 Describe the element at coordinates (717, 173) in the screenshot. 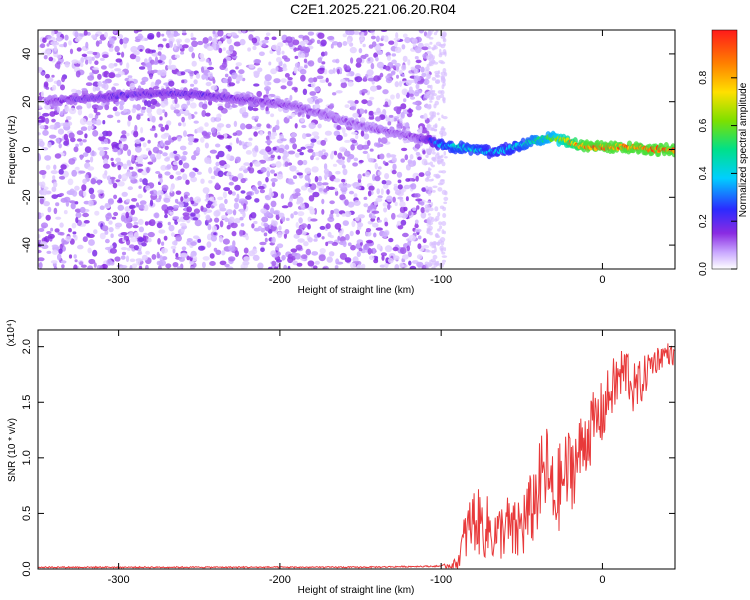

I see `colorbar-ticks: 0.0 0.2 0.4 0.6 0.8` at that location.